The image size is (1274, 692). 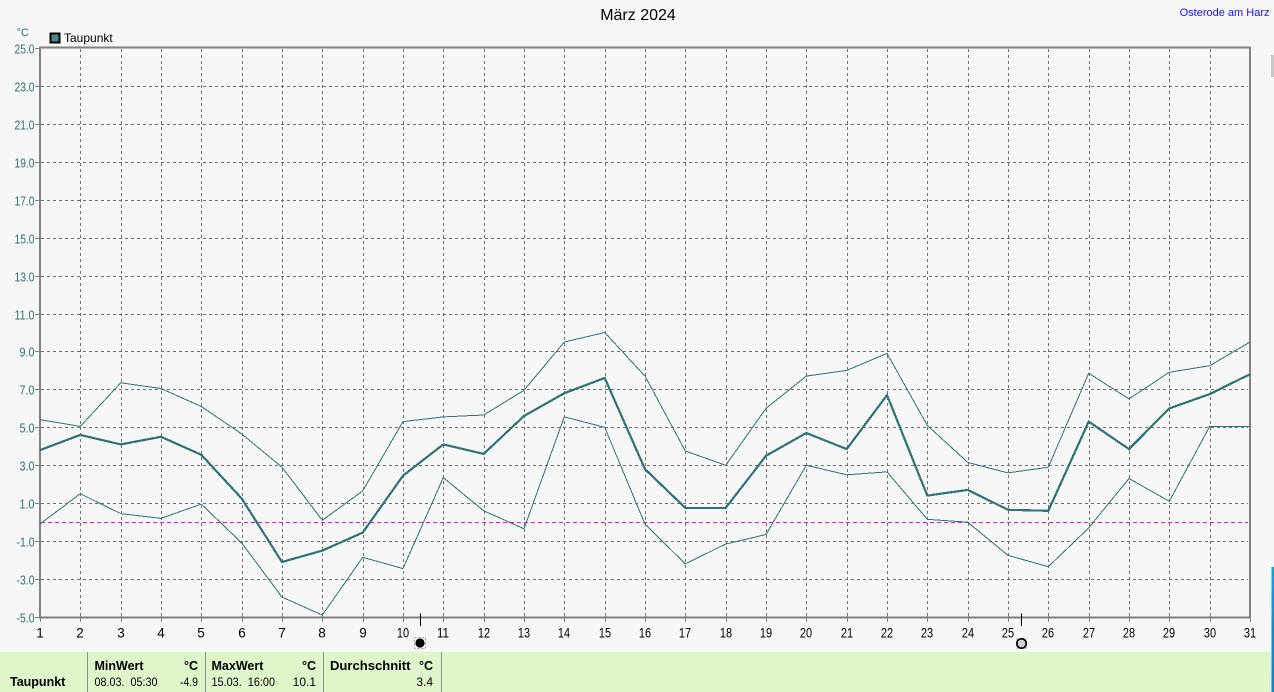 I want to click on svg-text: 4, so click(x=161, y=632).